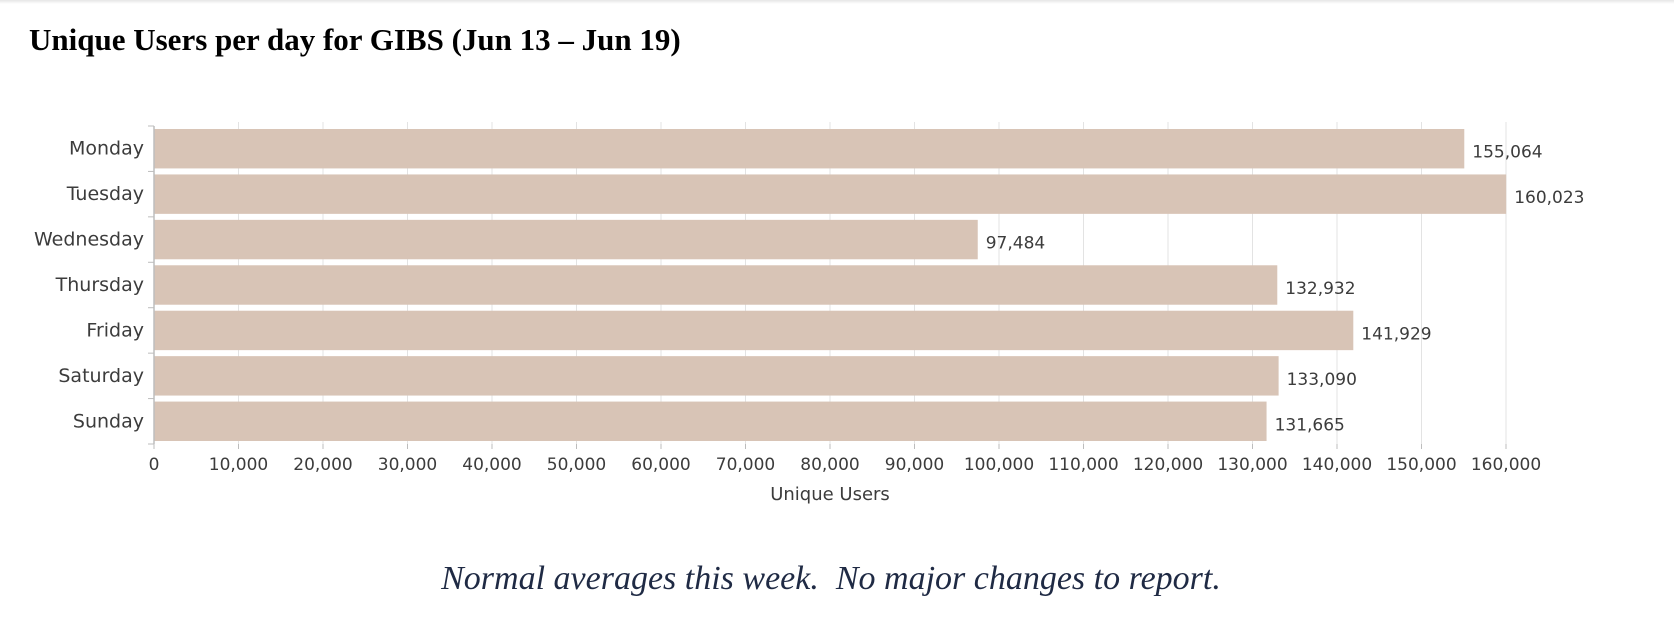 This screenshot has width=1674, height=629. What do you see at coordinates (710, 421) in the screenshot?
I see `bar-sunday` at bounding box center [710, 421].